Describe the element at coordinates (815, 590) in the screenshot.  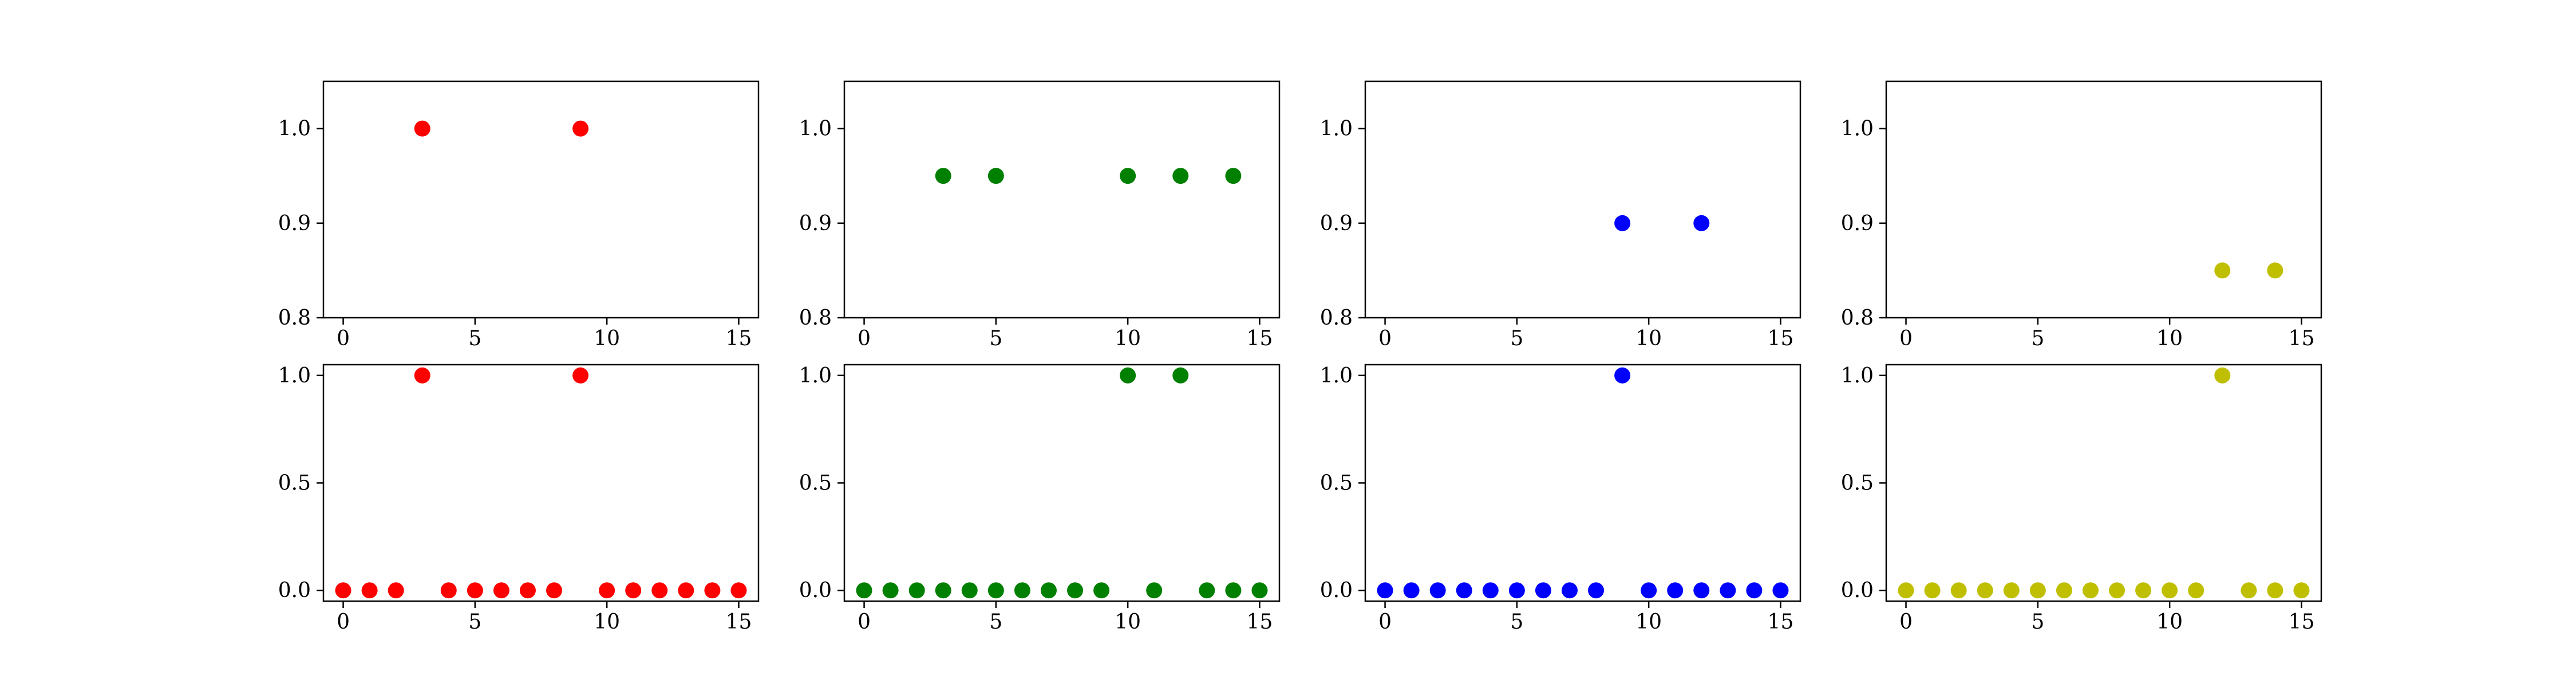
I see `y-tick-label: 0.0` at that location.